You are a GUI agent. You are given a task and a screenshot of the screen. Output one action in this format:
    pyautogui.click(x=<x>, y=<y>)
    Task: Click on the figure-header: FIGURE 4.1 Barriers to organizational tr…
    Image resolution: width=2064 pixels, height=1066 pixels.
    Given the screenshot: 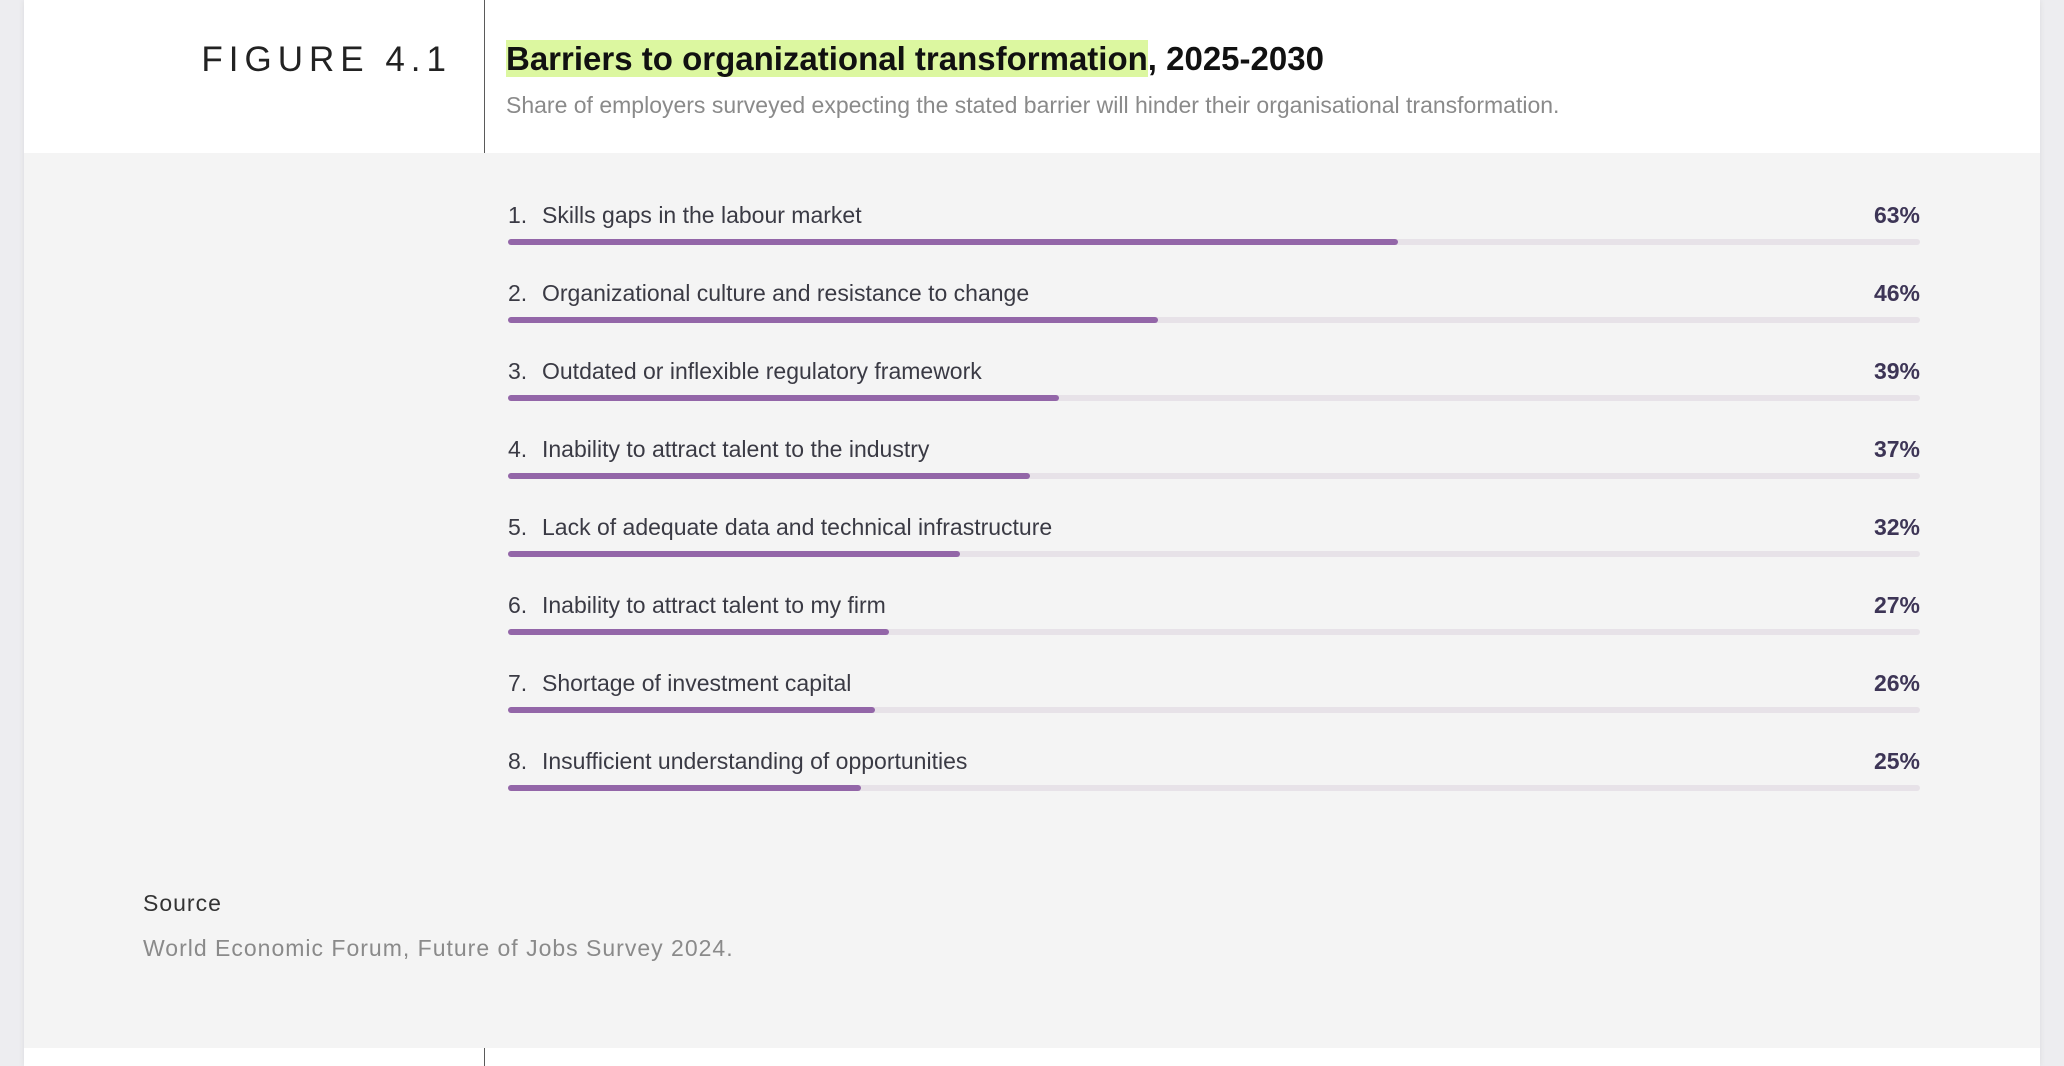 What is the action you would take?
    pyautogui.click(x=1032, y=76)
    